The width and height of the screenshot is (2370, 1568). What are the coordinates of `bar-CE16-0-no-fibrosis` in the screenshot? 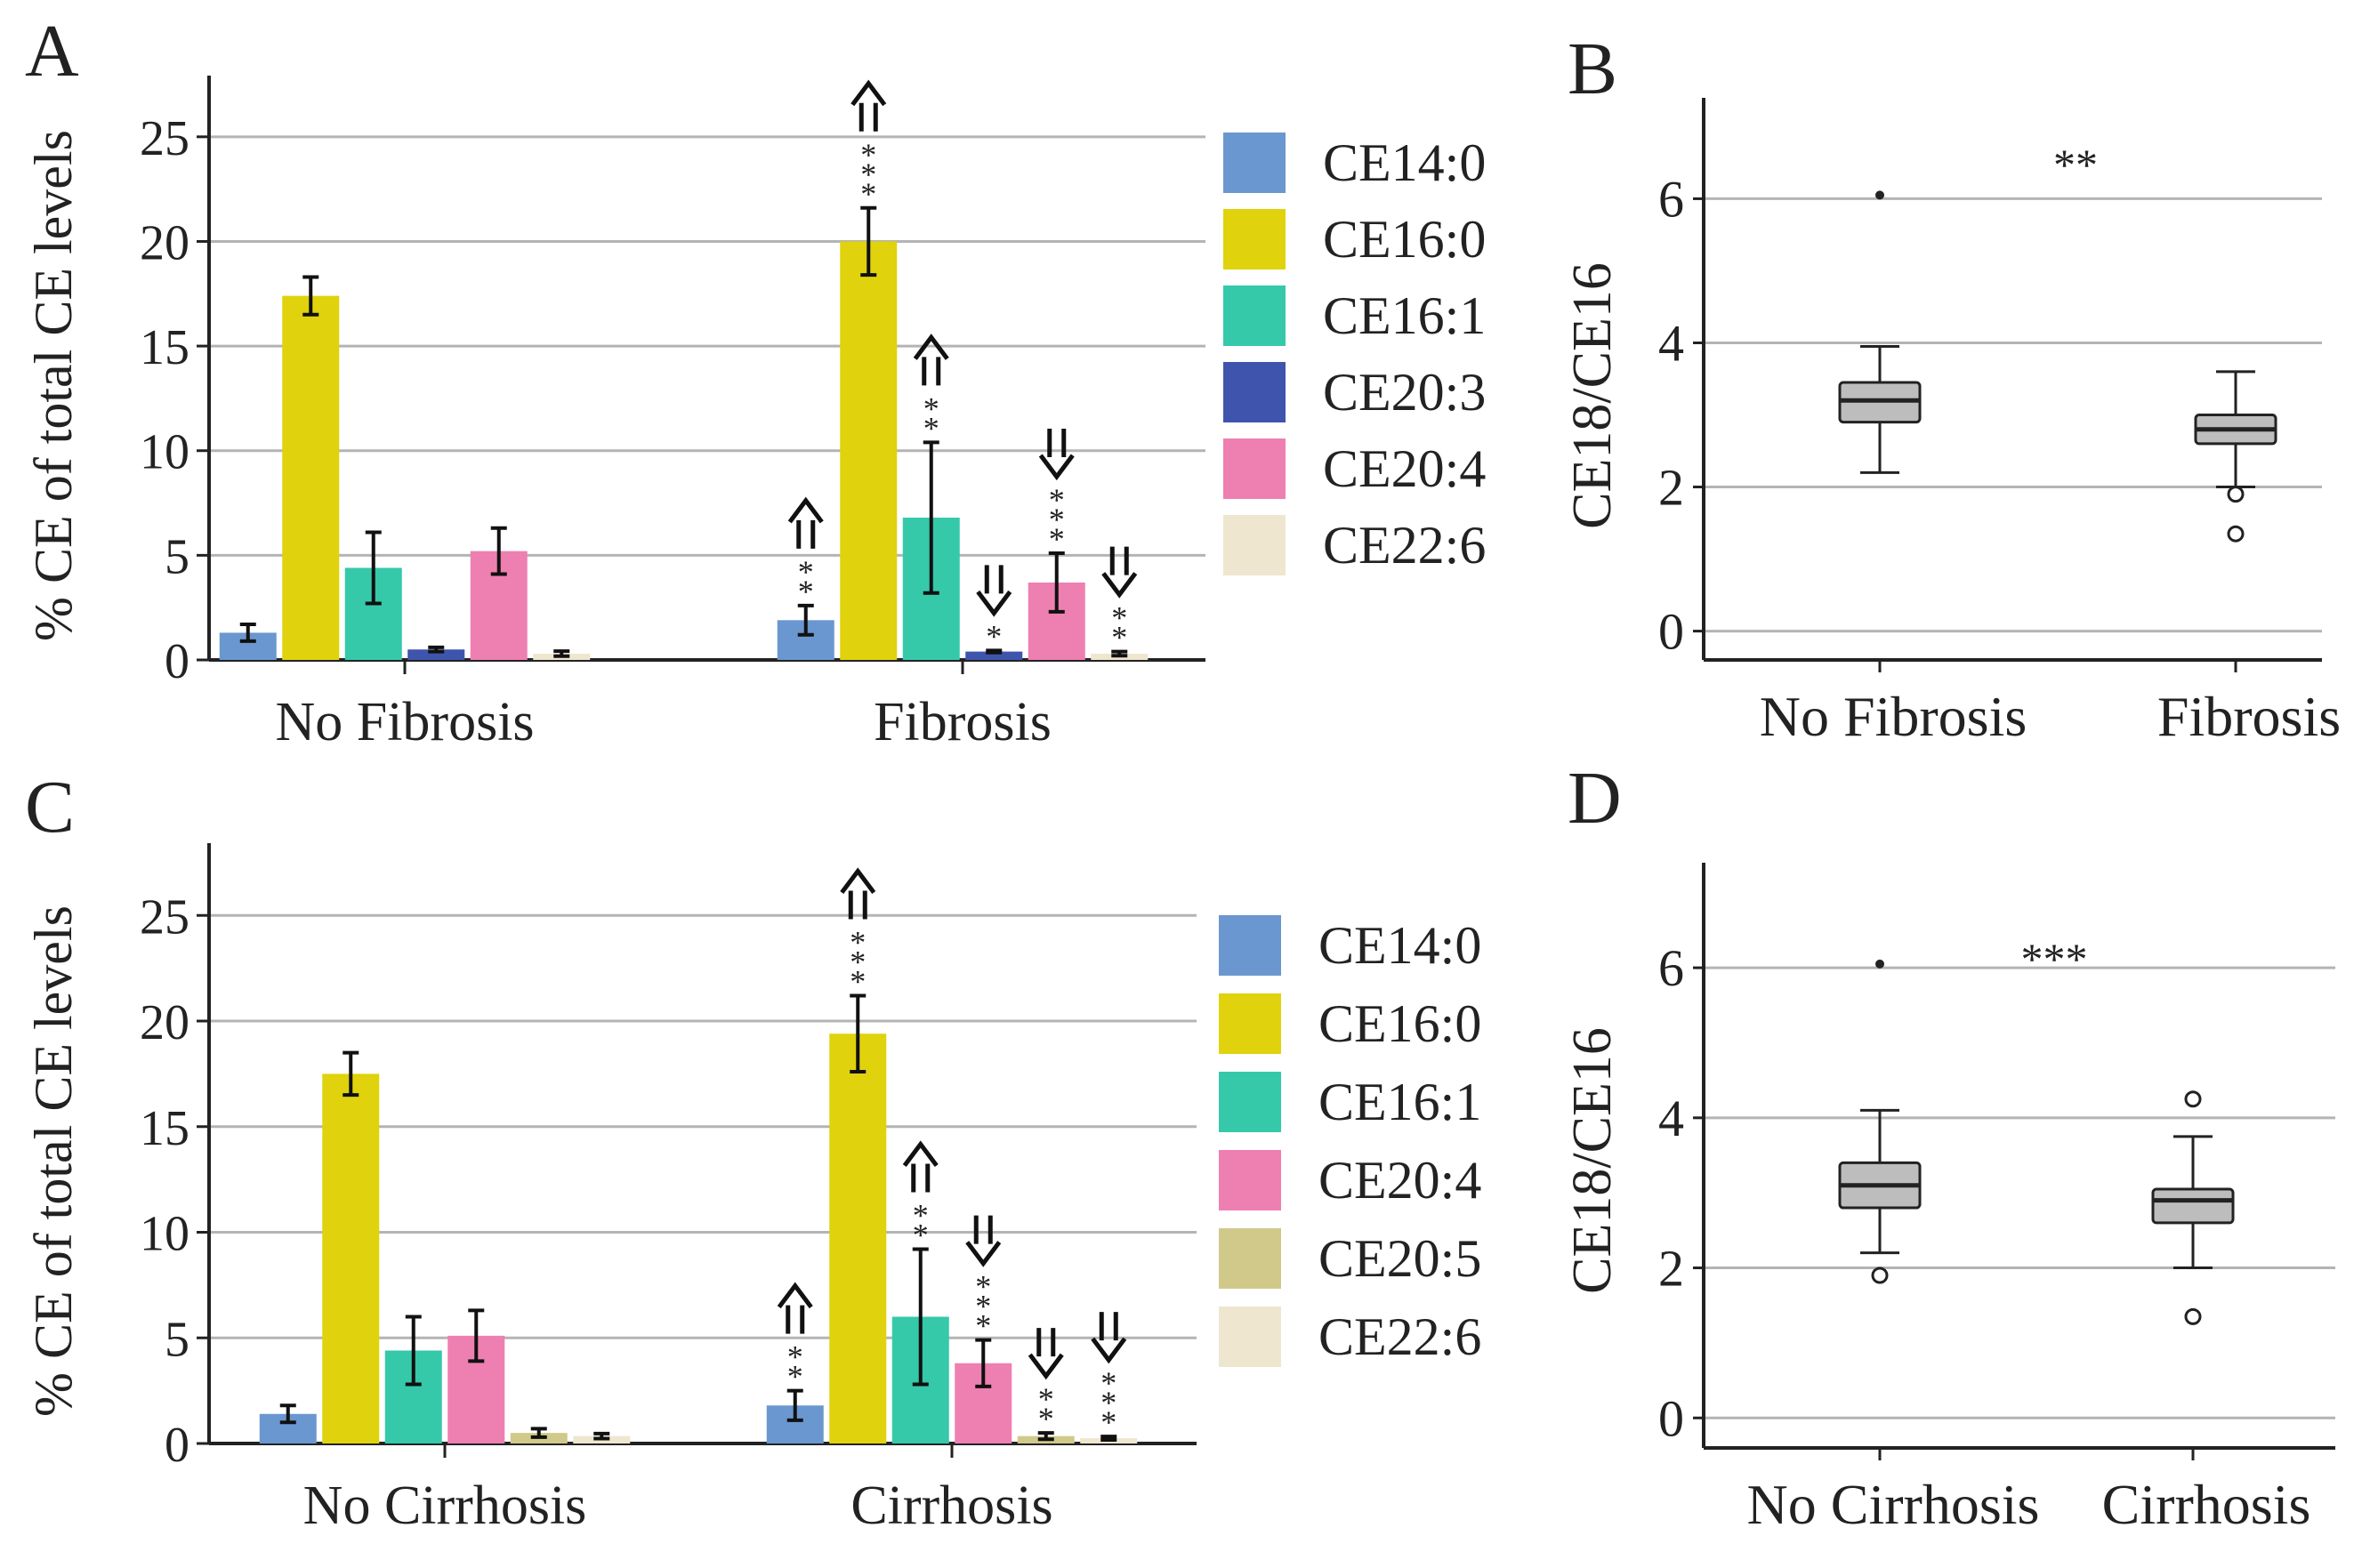 It's located at (311, 477).